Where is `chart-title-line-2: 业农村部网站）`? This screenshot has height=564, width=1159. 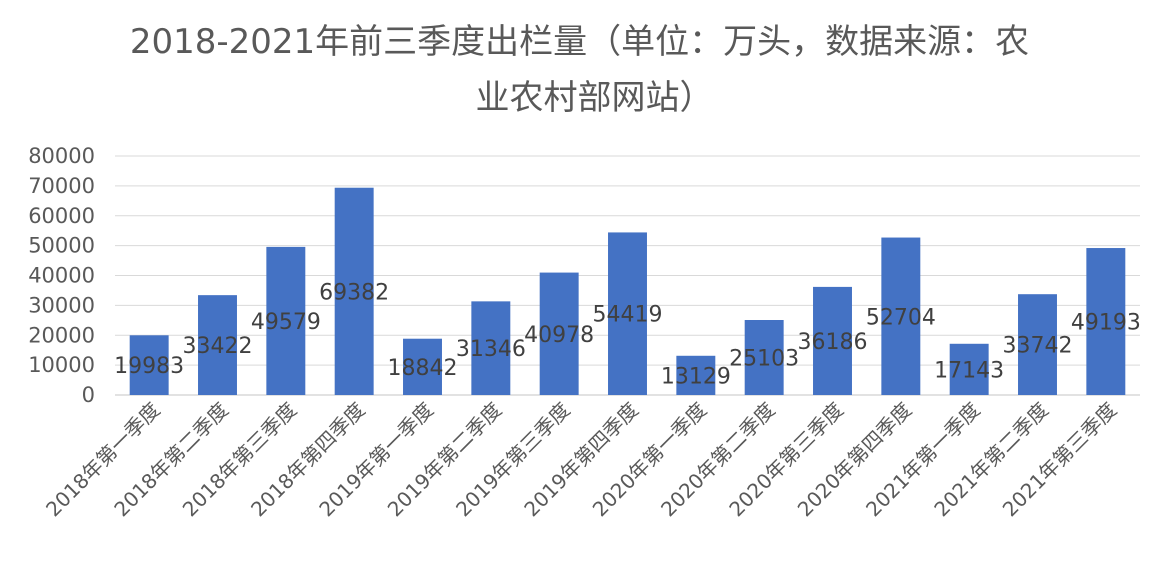
chart-title-line-2: 业农村部网站） is located at coordinates (594, 98).